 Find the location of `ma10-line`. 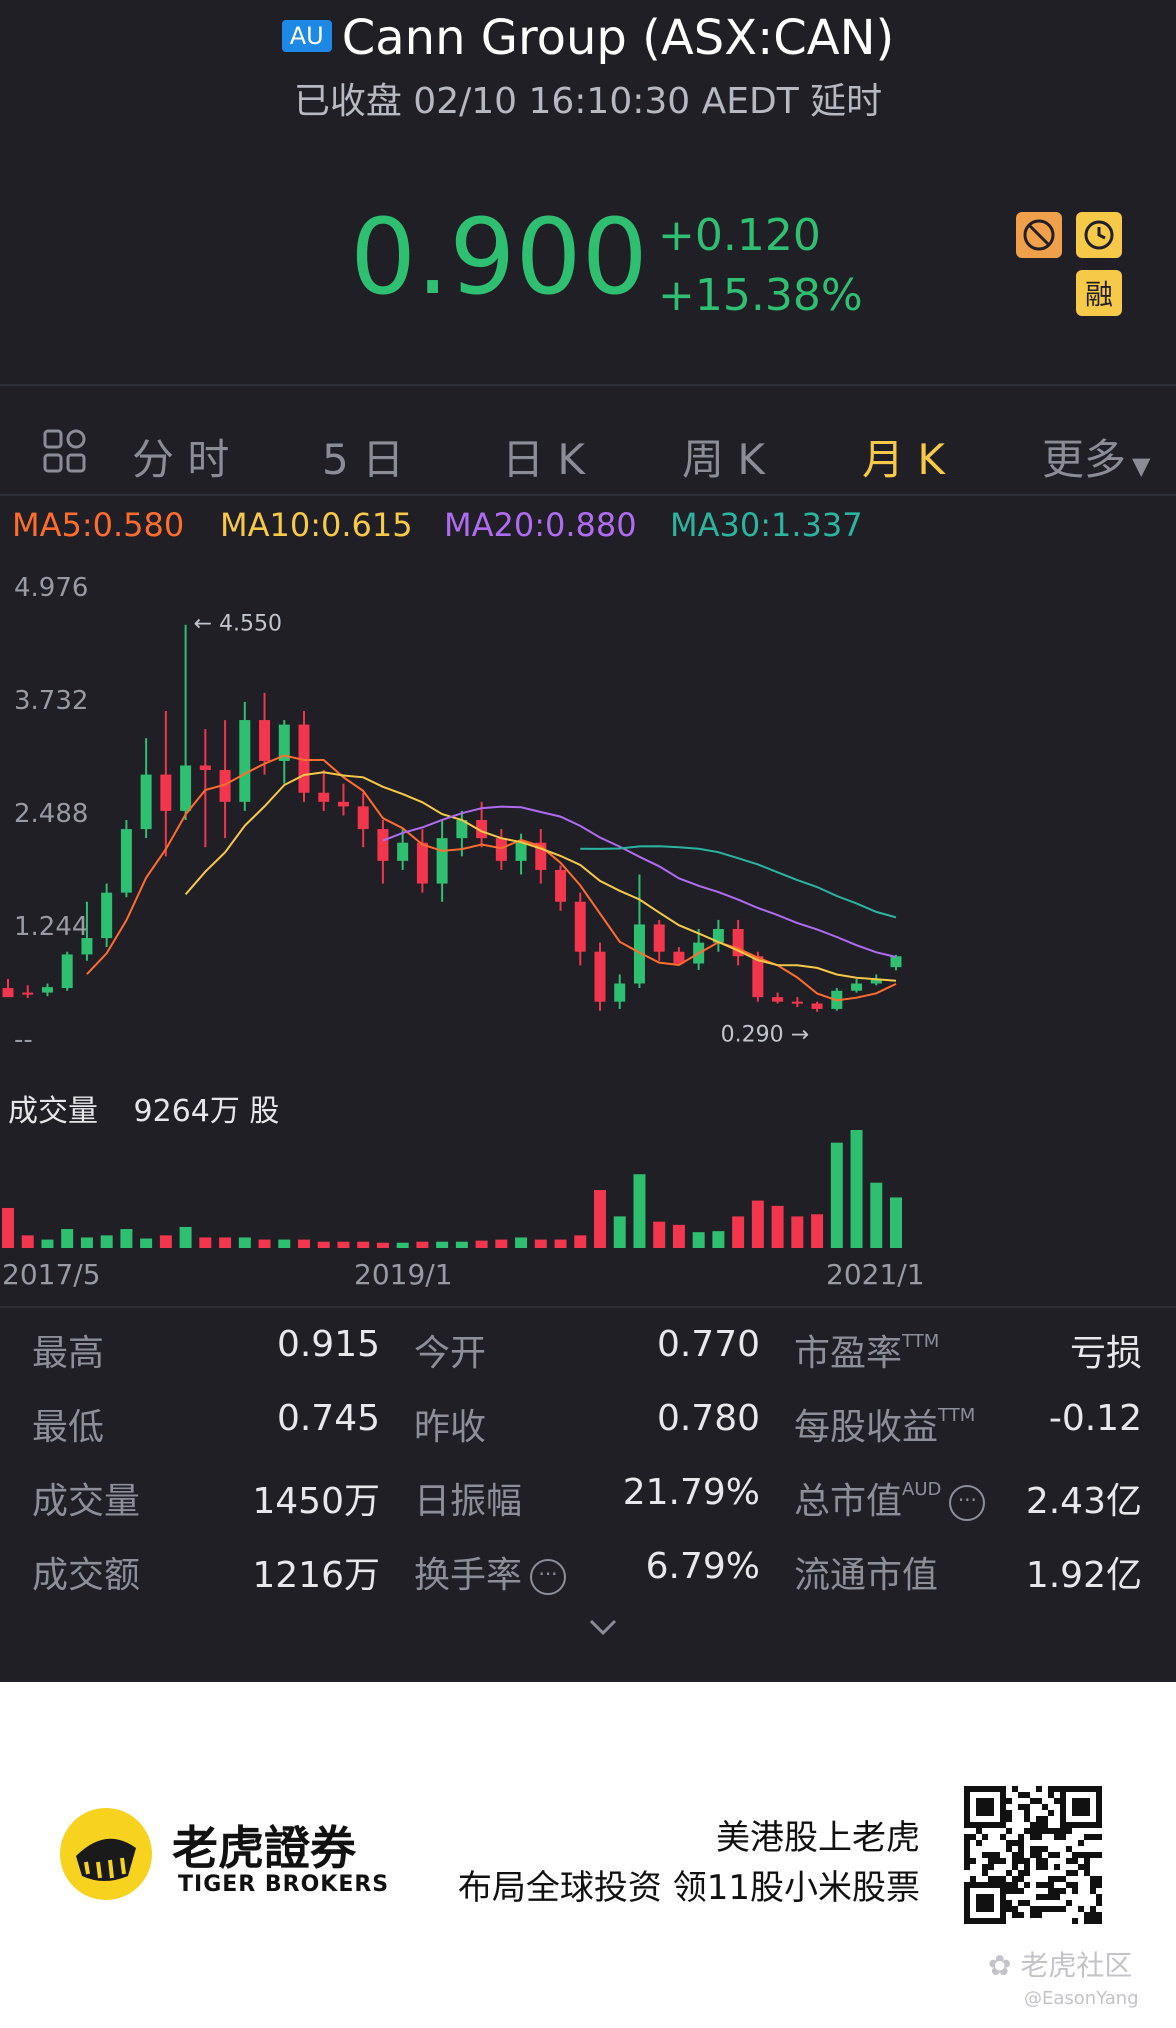

ma10-line is located at coordinates (540, 876).